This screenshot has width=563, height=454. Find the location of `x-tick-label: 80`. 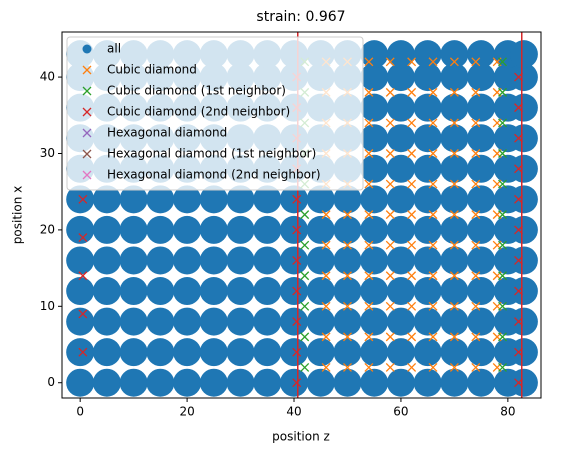

x-tick-label: 80 is located at coordinates (507, 412).